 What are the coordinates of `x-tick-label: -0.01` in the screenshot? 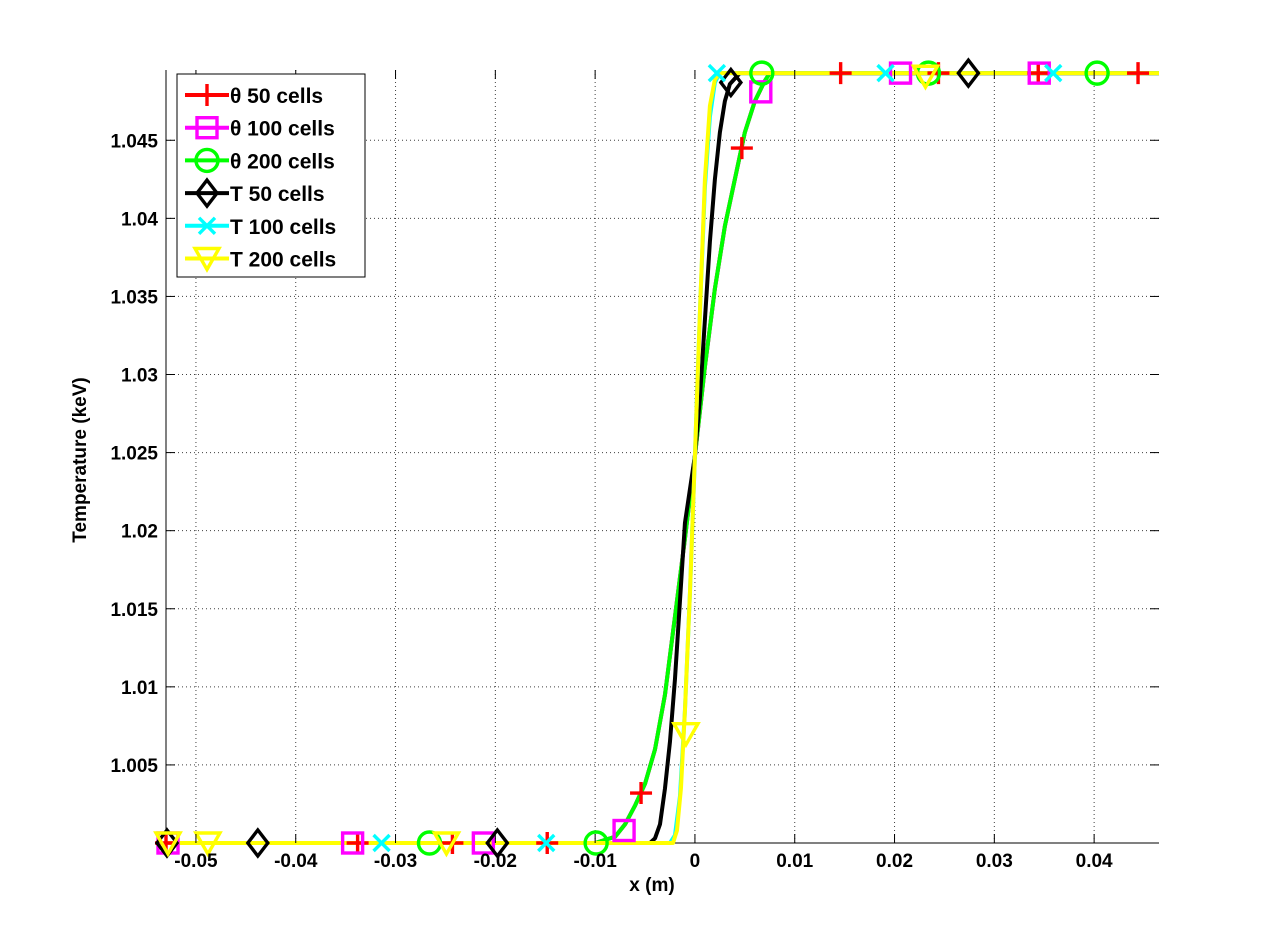 It's located at (595, 861).